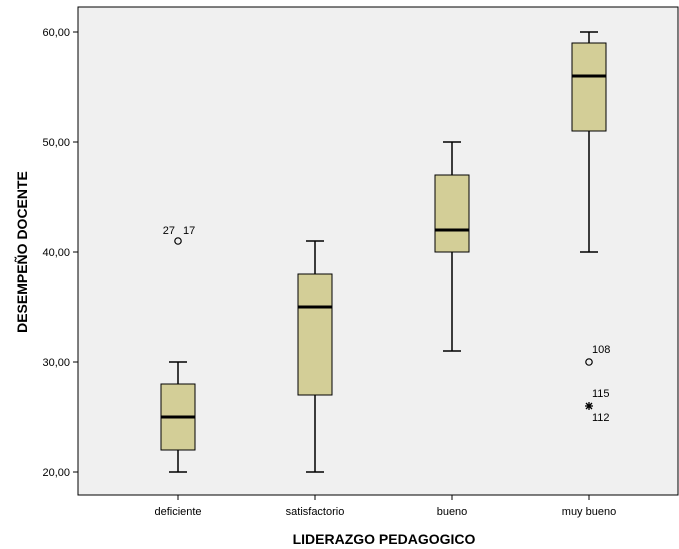  I want to click on y-axis-title: DESEMPEÑO DOCENTE, so click(21, 252).